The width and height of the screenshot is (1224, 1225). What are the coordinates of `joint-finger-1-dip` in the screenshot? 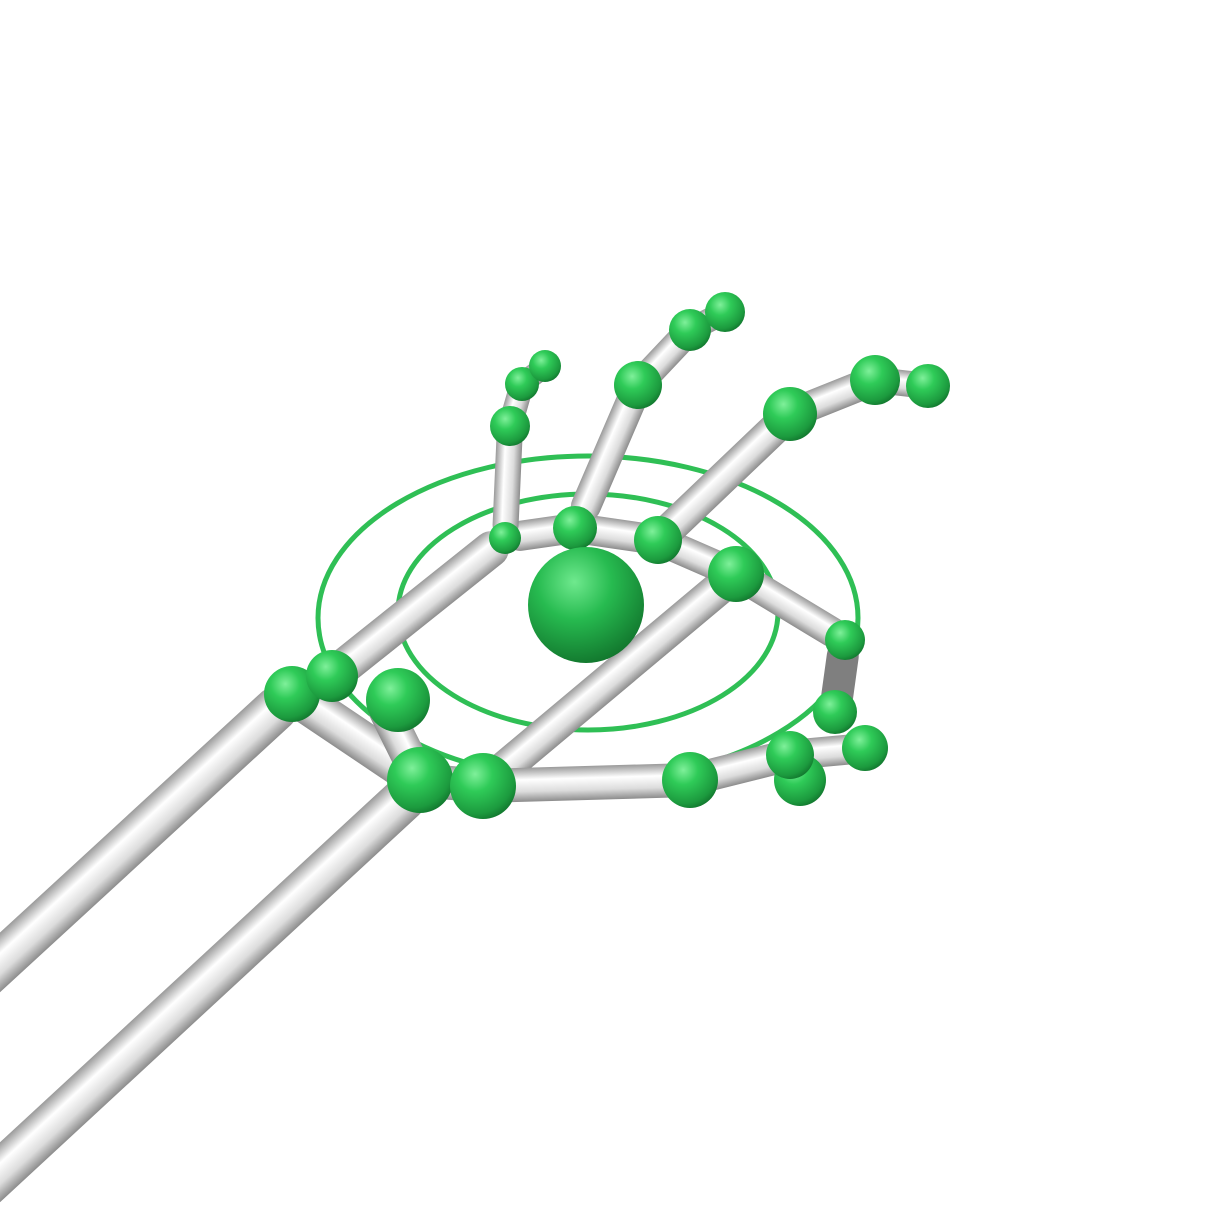 It's located at (522, 384).